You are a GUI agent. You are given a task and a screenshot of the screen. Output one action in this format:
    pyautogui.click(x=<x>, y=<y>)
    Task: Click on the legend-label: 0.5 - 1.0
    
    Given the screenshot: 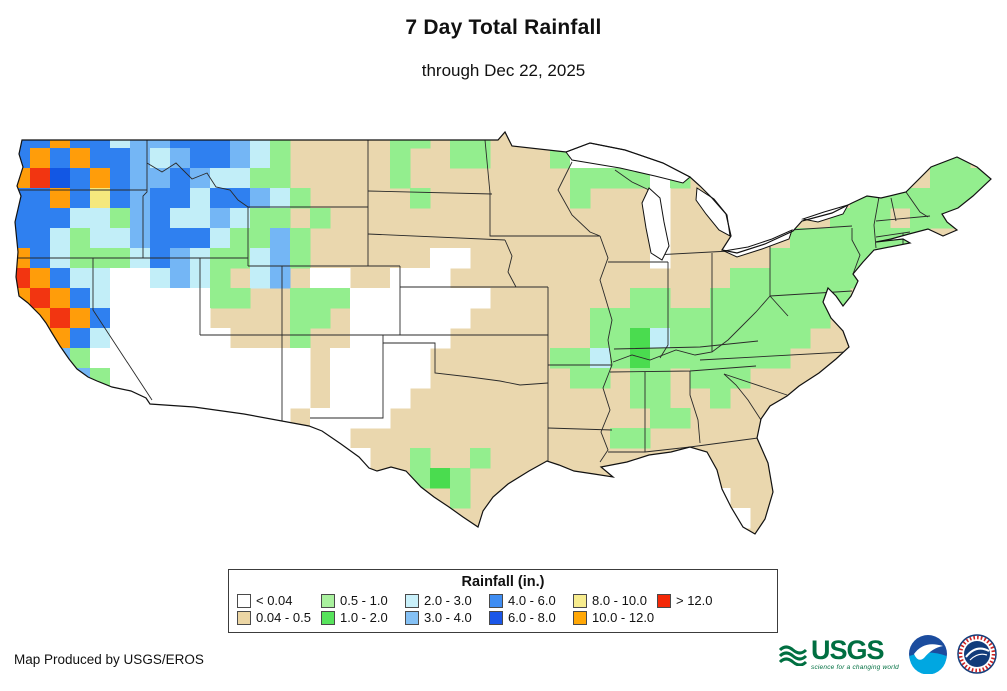 What is the action you would take?
    pyautogui.click(x=364, y=600)
    